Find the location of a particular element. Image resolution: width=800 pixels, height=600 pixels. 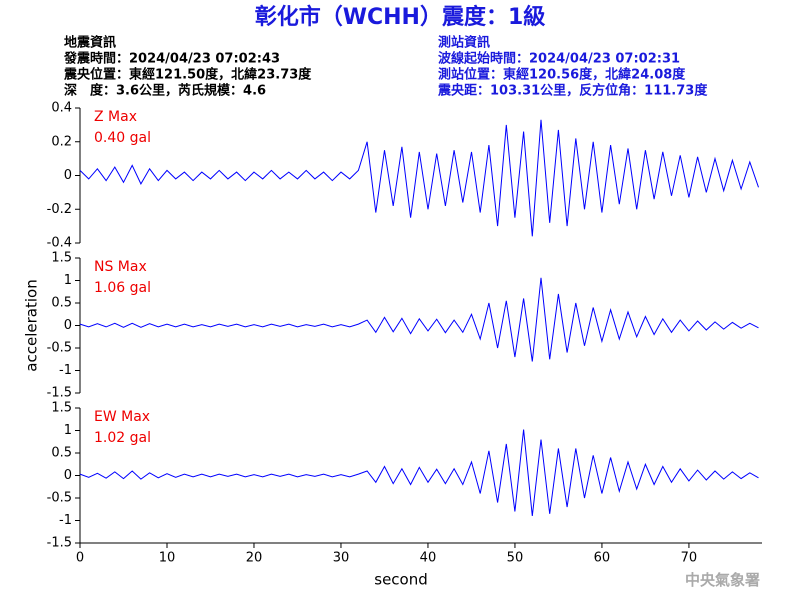

info-line: 震央距：103.31公里，反方位角：111.73度 is located at coordinates (572, 91).